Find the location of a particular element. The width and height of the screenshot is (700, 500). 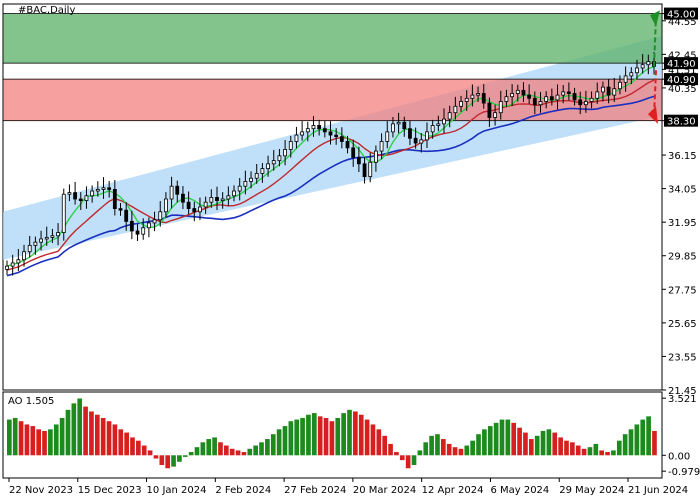

x-tick-label: 2 Feb 2024 is located at coordinates (243, 490).